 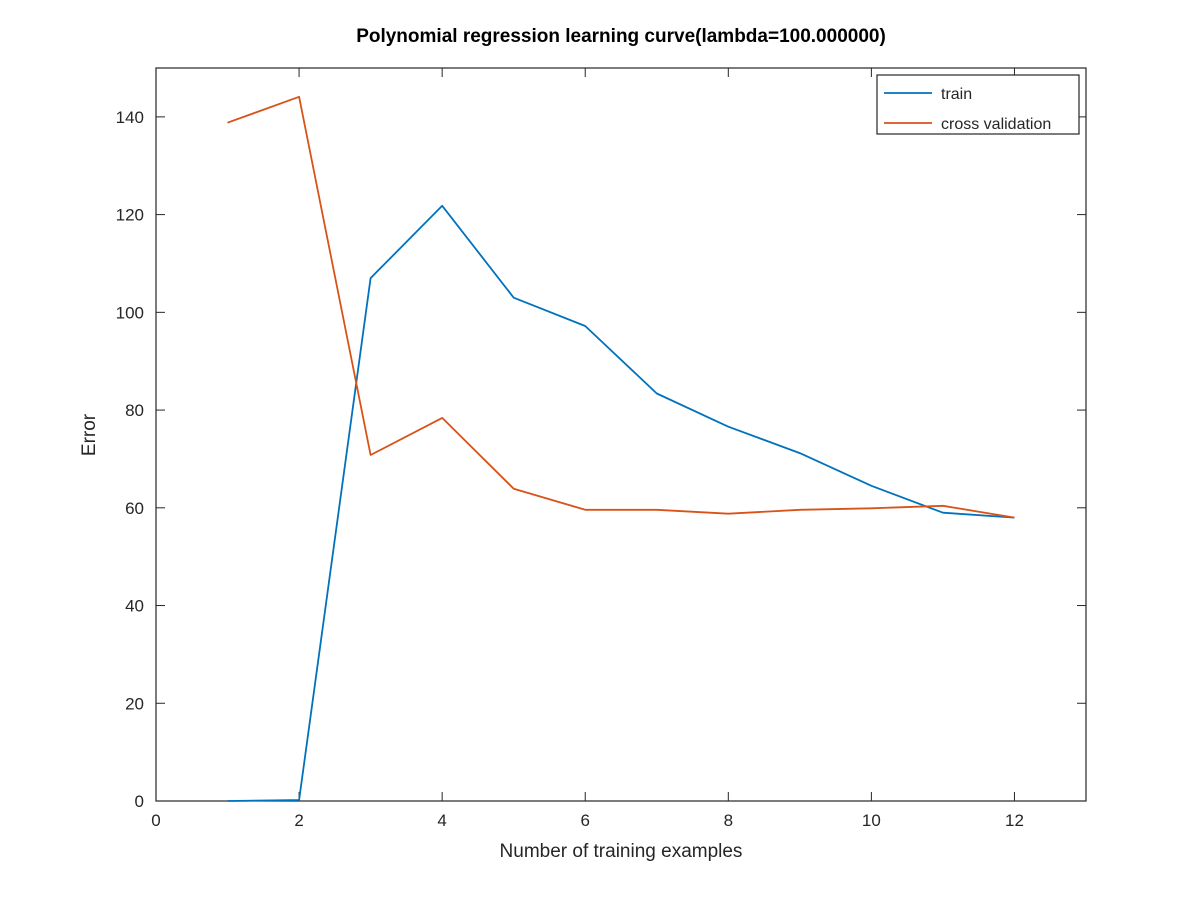 I want to click on y-tick-label: 40, so click(x=134, y=606).